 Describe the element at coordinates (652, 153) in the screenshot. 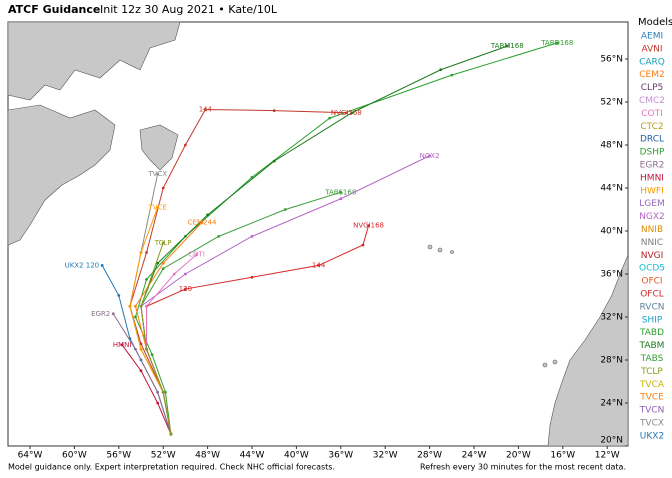

I see `legend-item: DSHP` at that location.